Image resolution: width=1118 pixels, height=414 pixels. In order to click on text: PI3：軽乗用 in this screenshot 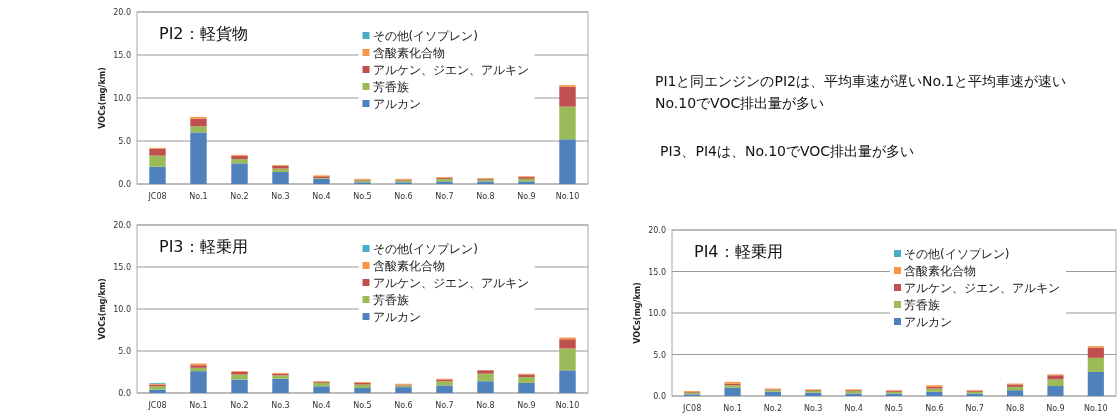, I will do `click(203, 246)`.